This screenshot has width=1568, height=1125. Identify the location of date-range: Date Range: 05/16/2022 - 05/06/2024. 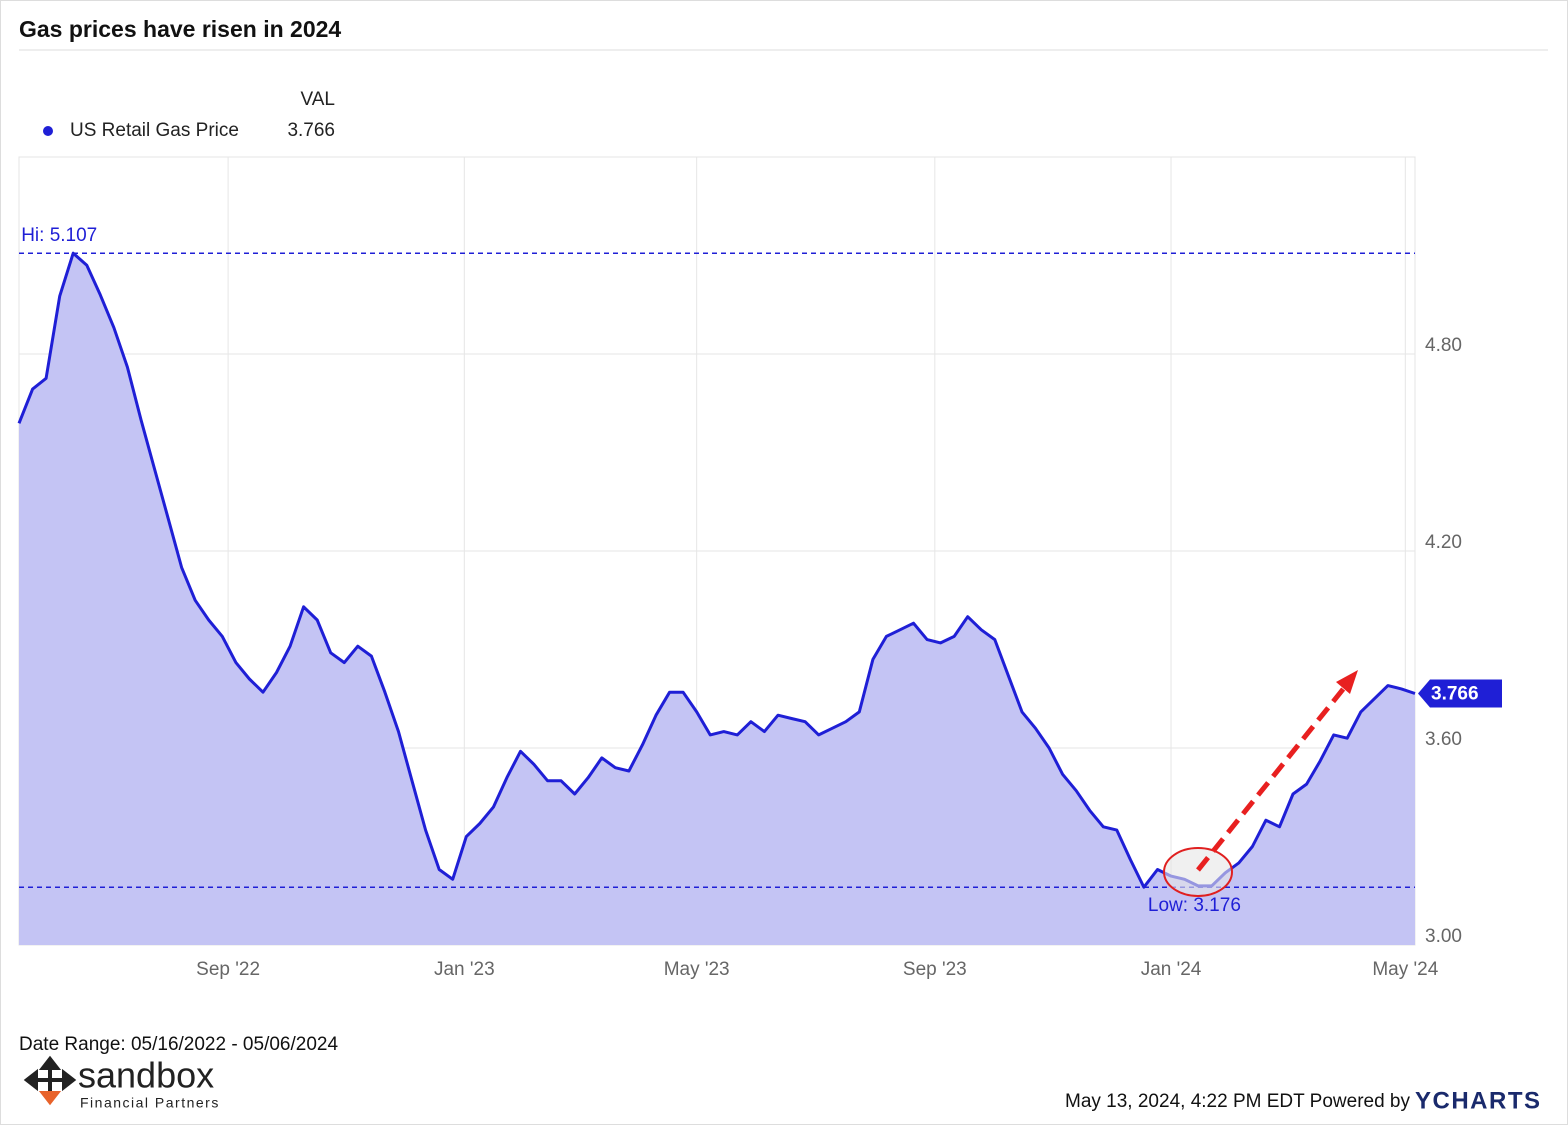
(178, 1044).